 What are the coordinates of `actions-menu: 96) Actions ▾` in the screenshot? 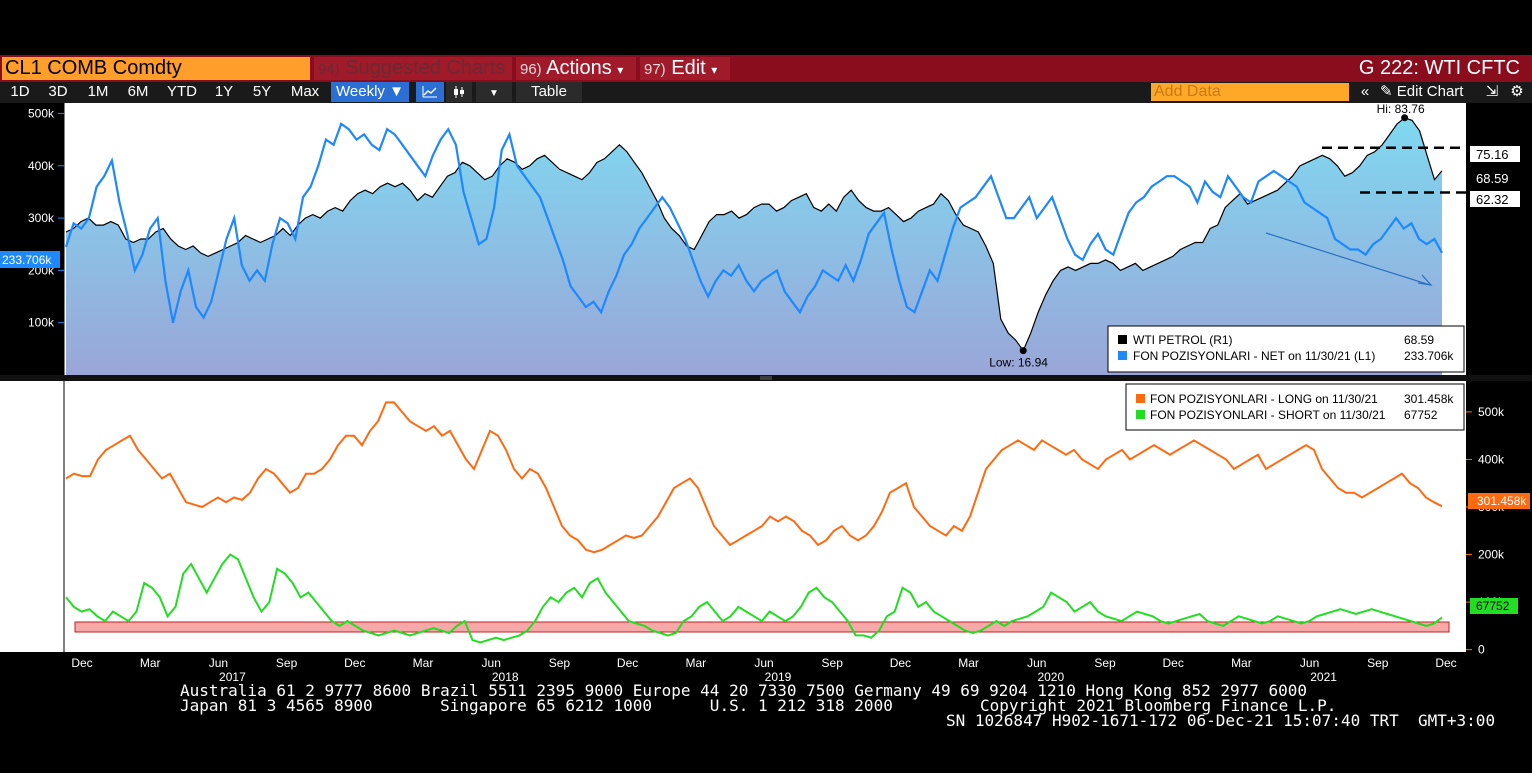 It's located at (576, 68).